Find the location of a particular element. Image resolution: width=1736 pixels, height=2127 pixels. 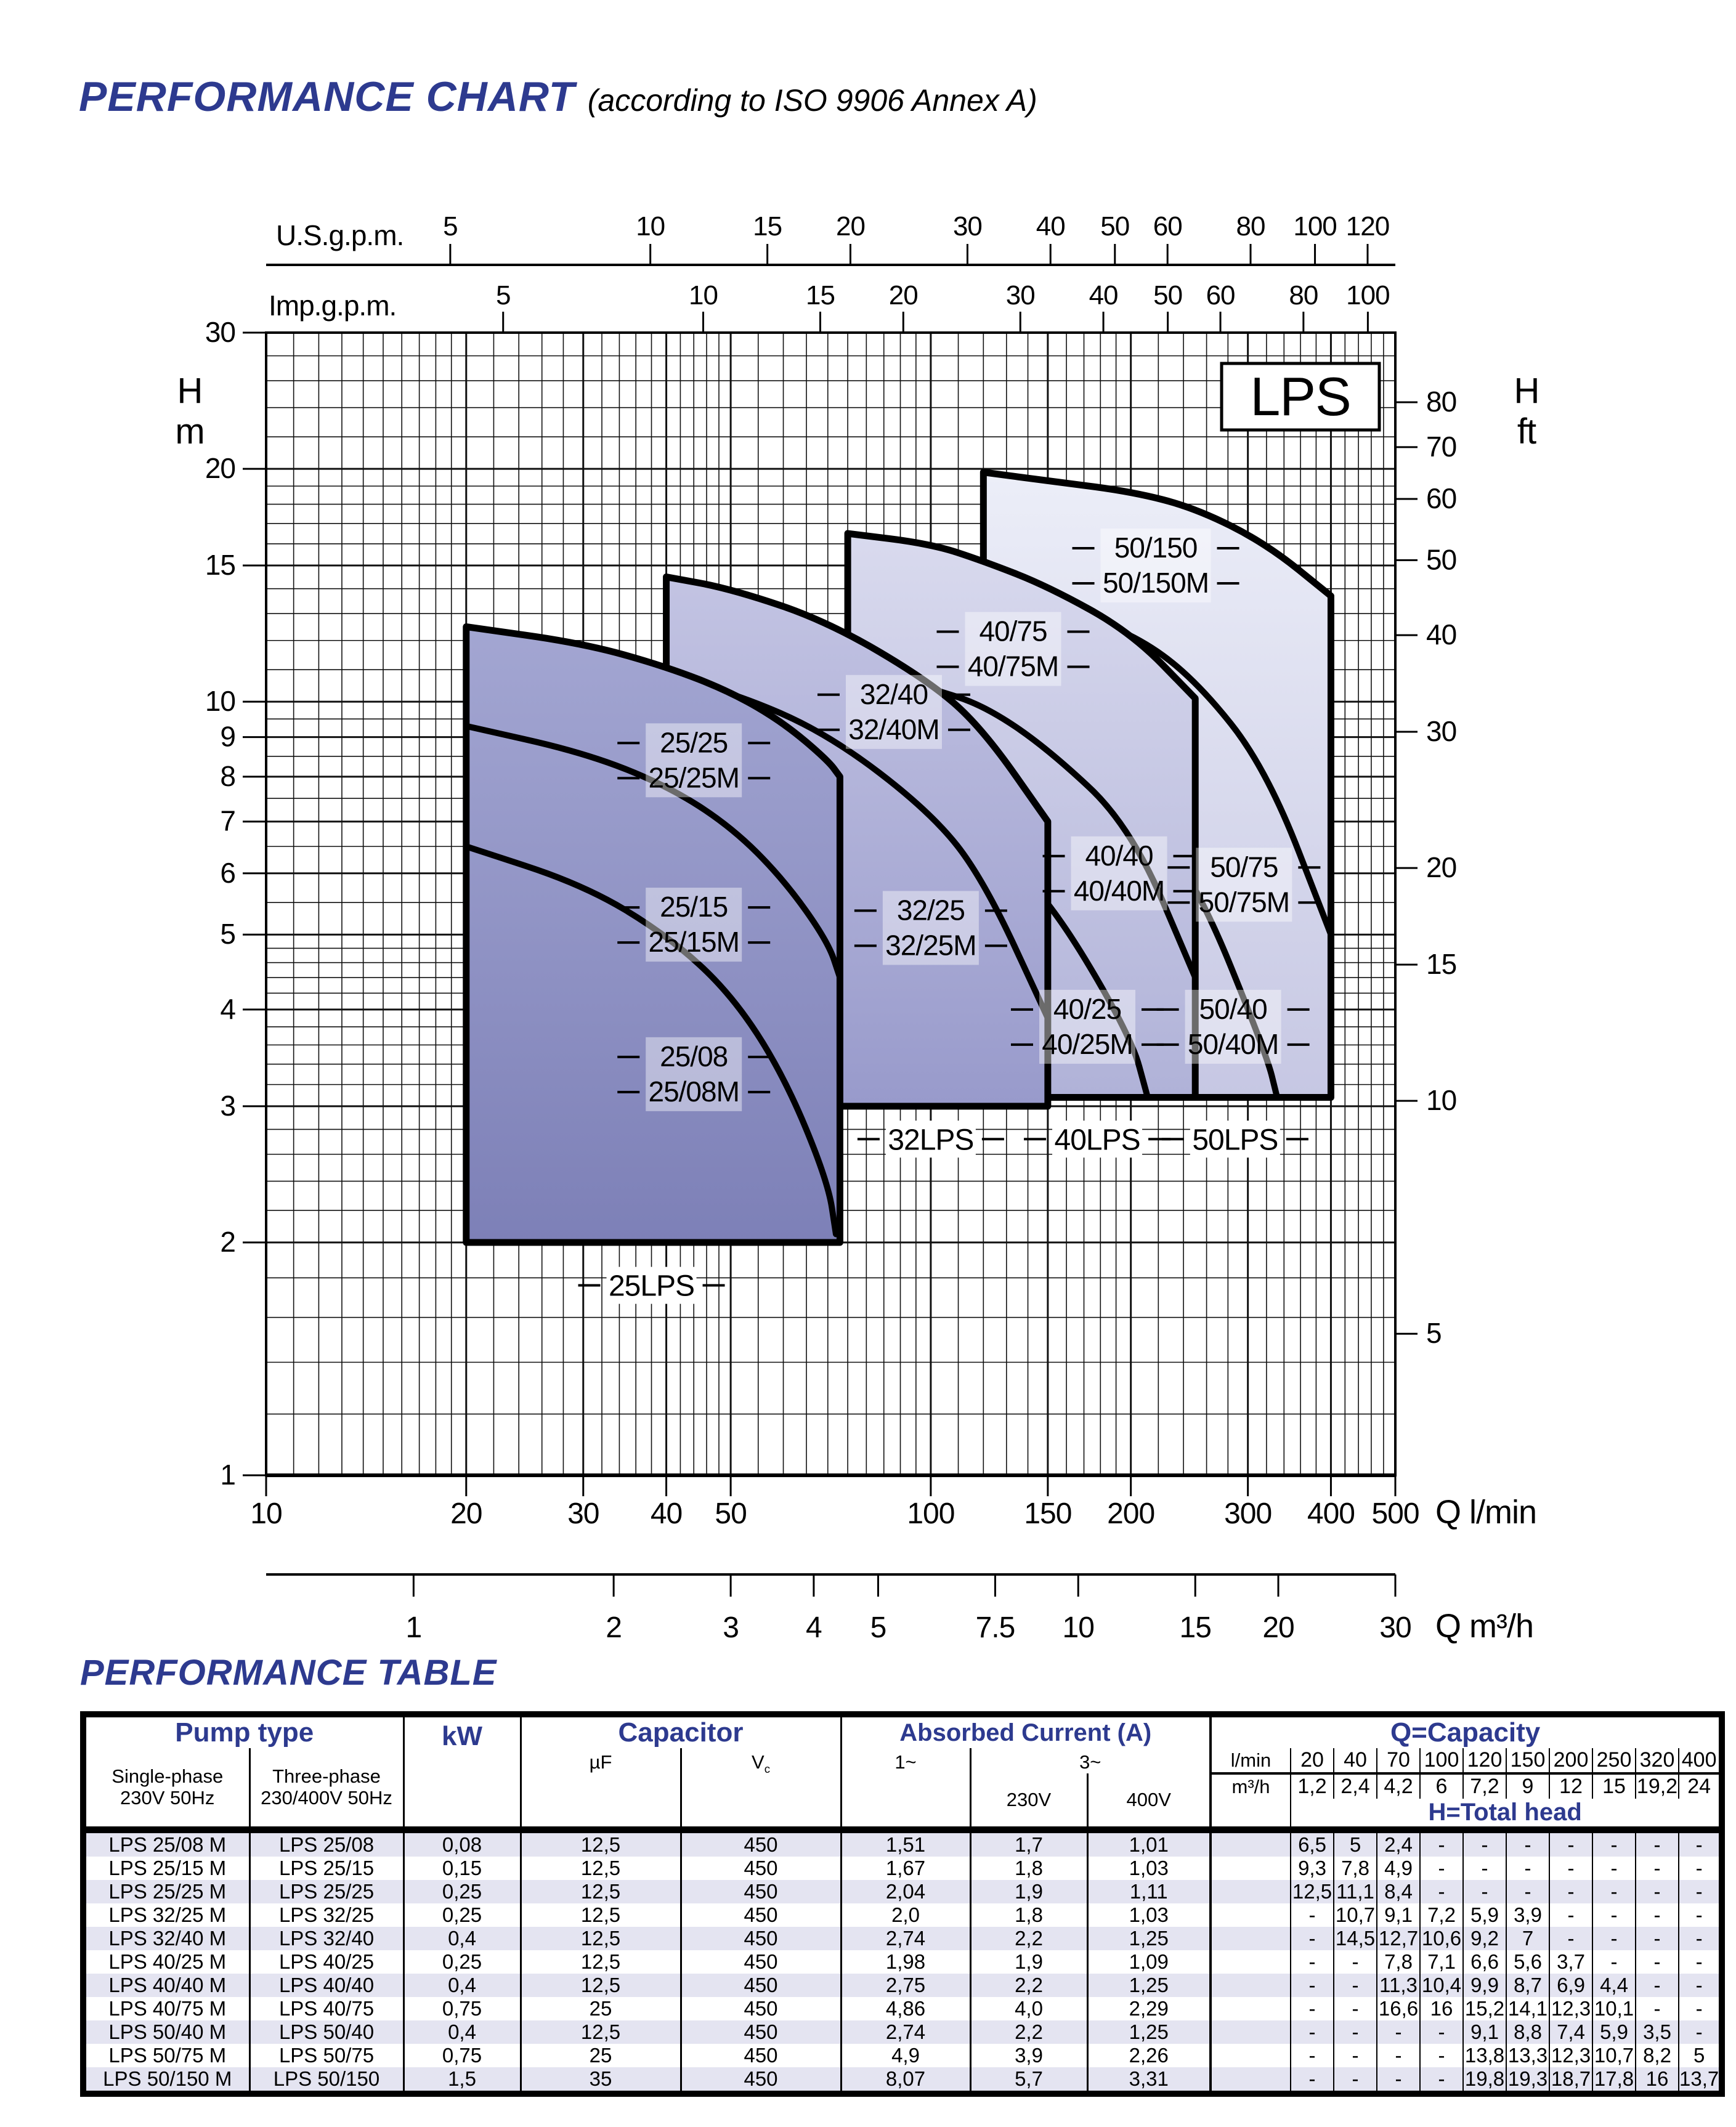

single-phase-cell: LPS 25/08 M is located at coordinates (168, 1844).